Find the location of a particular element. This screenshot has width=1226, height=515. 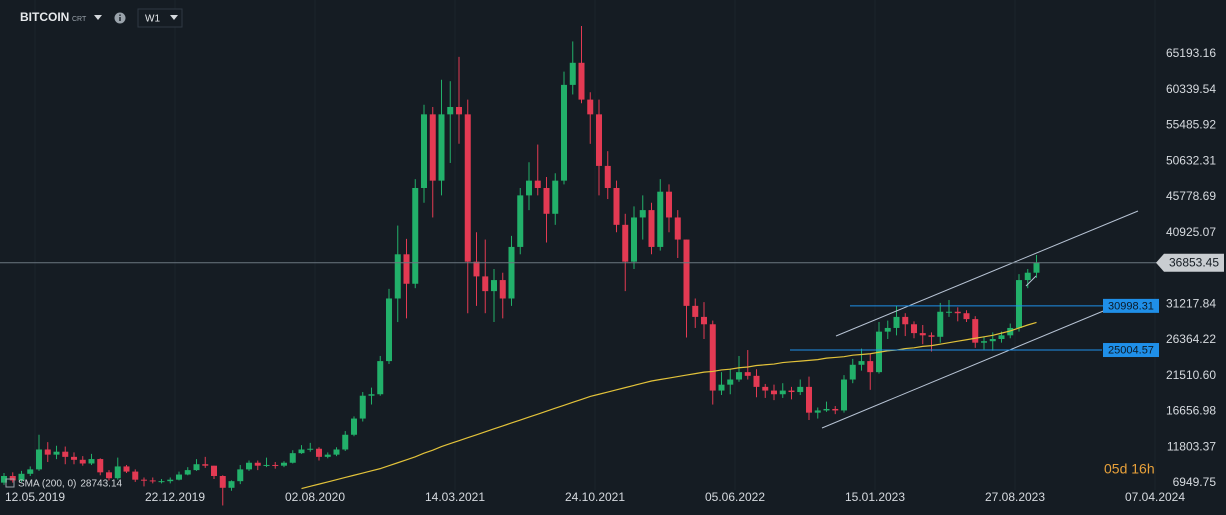

y-tick-label: 16656.98 is located at coordinates (1191, 411).